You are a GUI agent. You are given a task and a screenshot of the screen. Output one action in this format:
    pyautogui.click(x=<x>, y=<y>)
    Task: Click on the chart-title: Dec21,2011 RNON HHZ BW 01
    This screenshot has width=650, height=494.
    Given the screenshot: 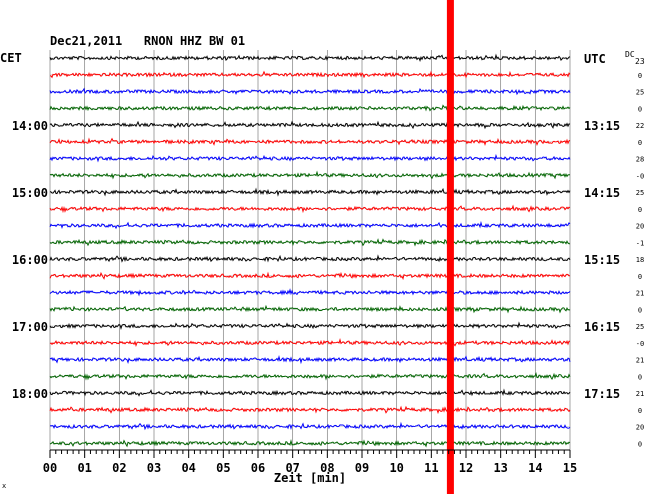 What is the action you would take?
    pyautogui.click(x=147, y=41)
    